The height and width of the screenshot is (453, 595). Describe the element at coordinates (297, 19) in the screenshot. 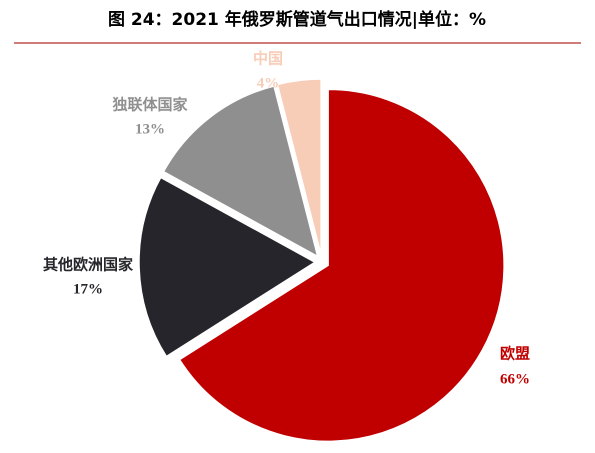

I see `chart-title: 图 24：2021 年俄罗斯管道气出口情况|单位：%` at that location.